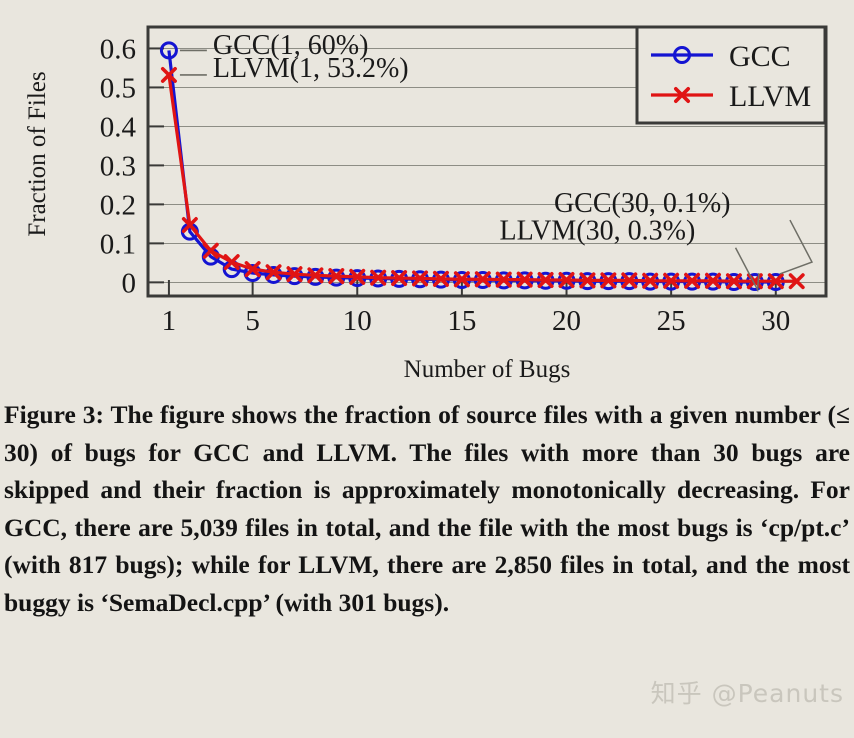  Describe the element at coordinates (461, 321) in the screenshot. I see `x-tick-label: 15` at that location.